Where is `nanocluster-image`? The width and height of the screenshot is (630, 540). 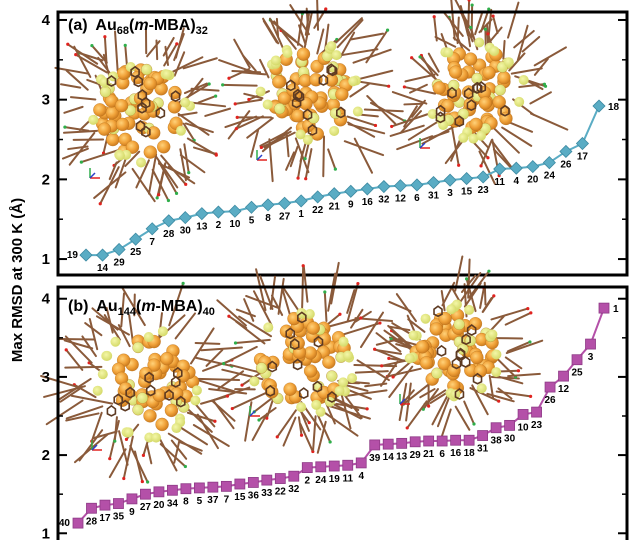 nanocluster-image is located at coordinates (479, 92).